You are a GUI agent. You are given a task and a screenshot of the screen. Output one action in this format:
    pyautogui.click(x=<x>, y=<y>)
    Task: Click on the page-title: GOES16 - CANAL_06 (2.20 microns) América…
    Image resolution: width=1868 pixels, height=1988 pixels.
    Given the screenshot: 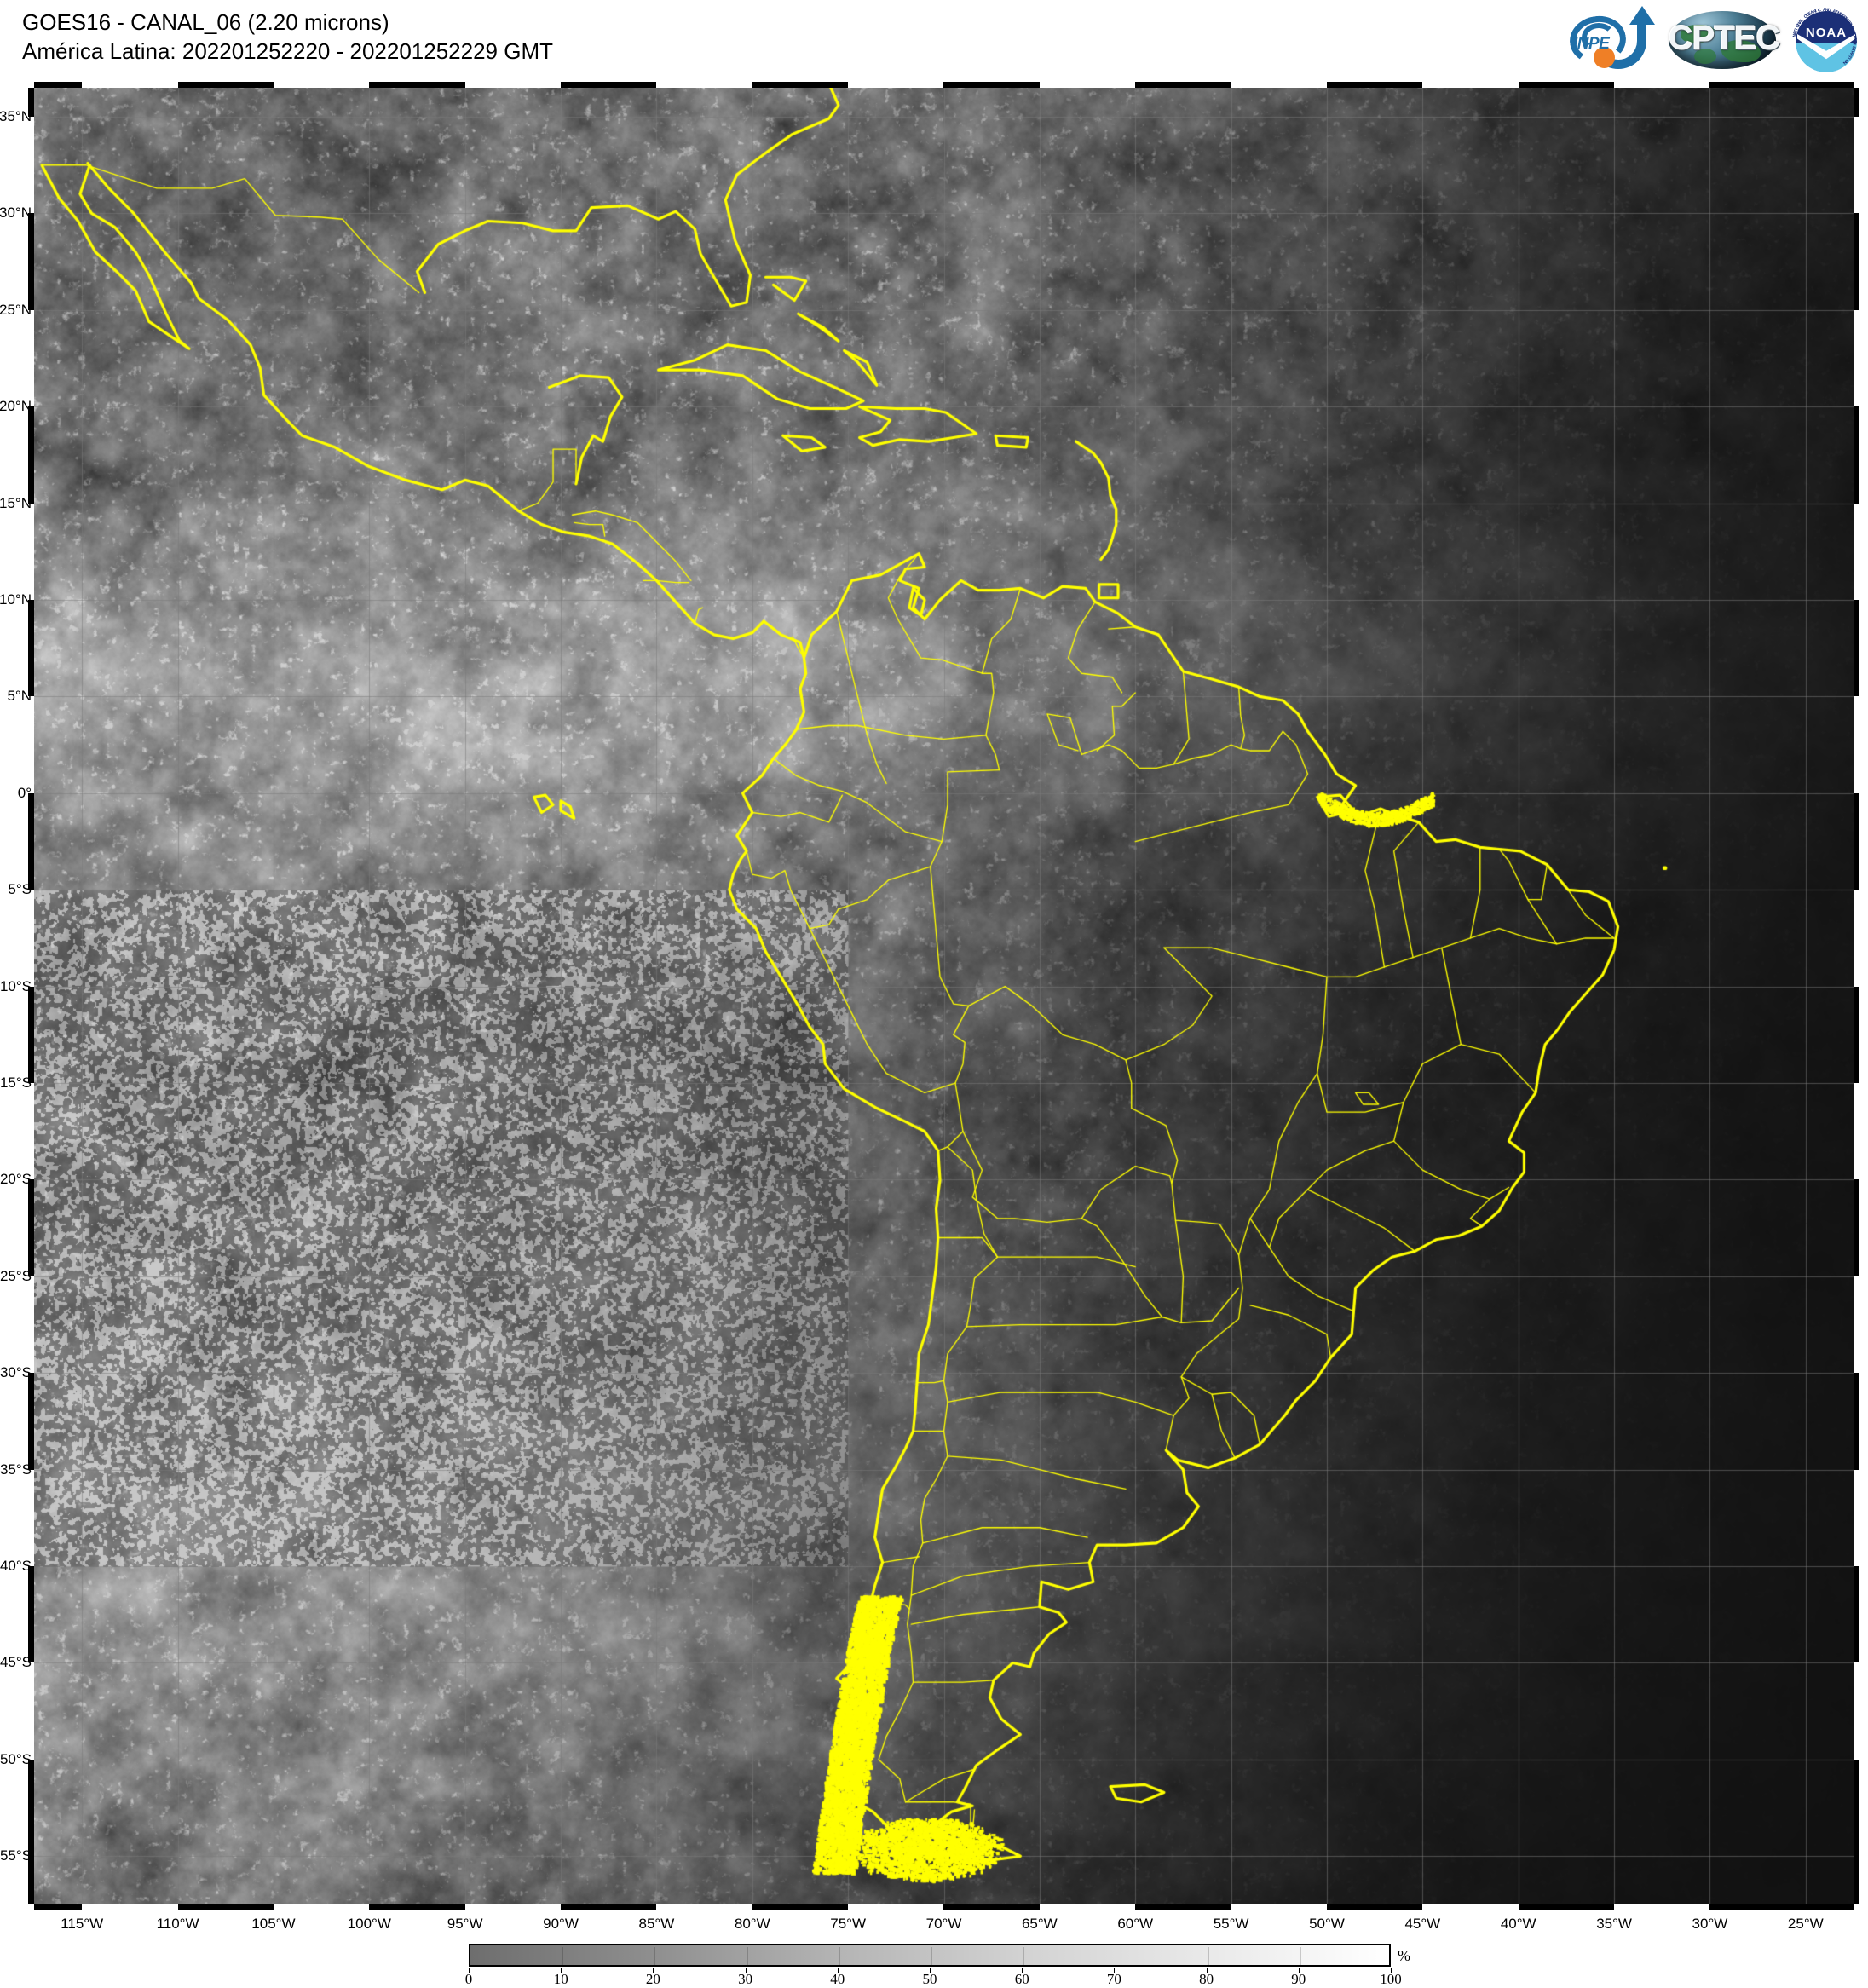 What is the action you would take?
    pyautogui.click(x=287, y=37)
    